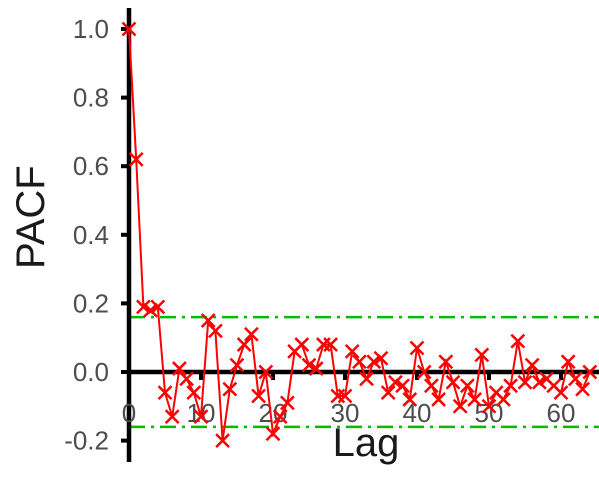 This screenshot has height=490, width=599. What do you see at coordinates (91, 29) in the screenshot?
I see `y-tick-label: 1.0` at bounding box center [91, 29].